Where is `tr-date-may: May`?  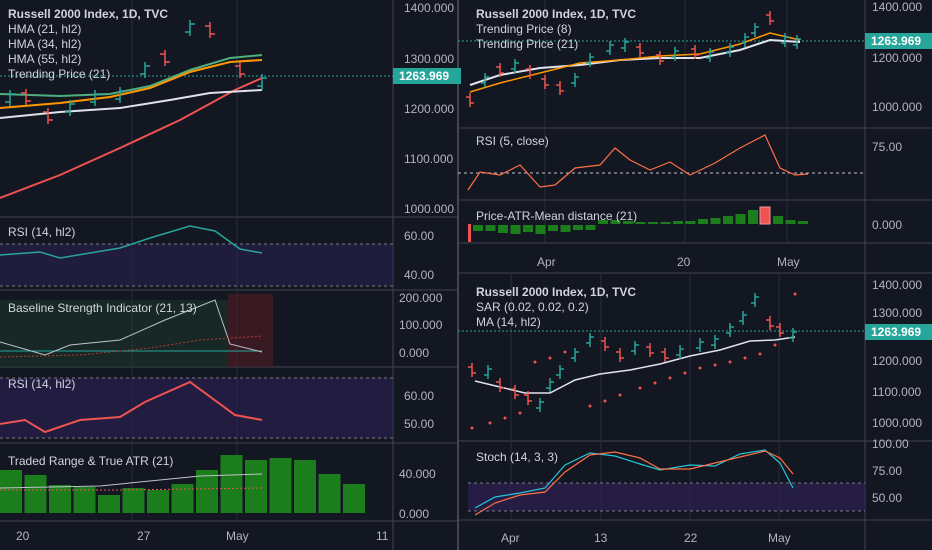 tr-date-may: May is located at coordinates (788, 262).